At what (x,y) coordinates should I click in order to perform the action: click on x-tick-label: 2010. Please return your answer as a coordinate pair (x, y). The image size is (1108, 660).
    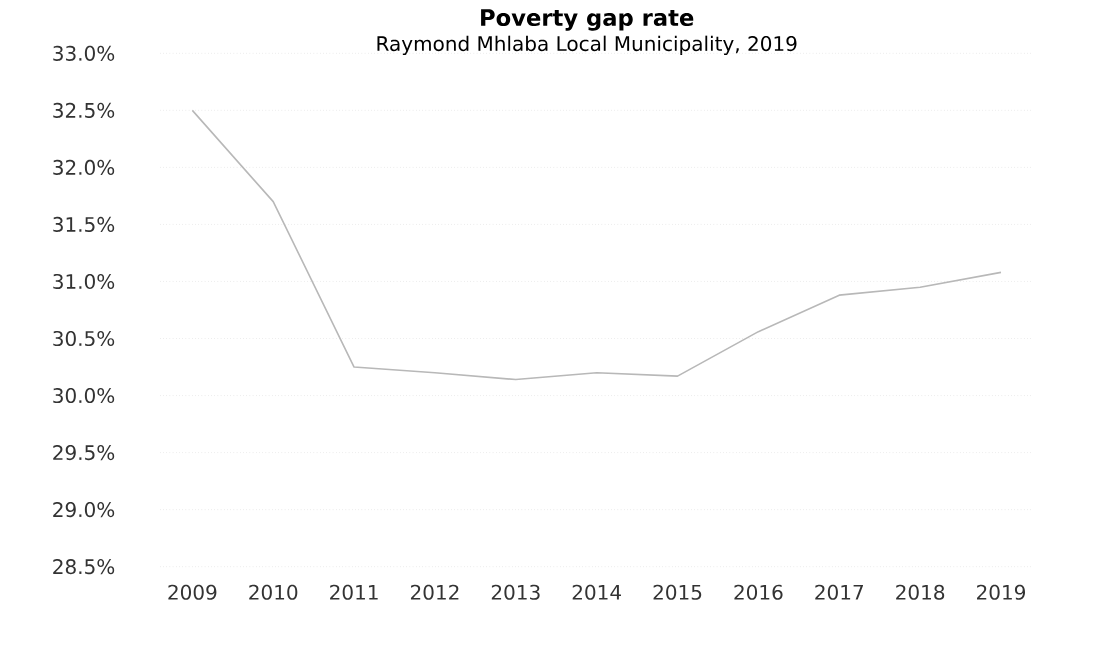
    Looking at the image, I should click on (273, 592).